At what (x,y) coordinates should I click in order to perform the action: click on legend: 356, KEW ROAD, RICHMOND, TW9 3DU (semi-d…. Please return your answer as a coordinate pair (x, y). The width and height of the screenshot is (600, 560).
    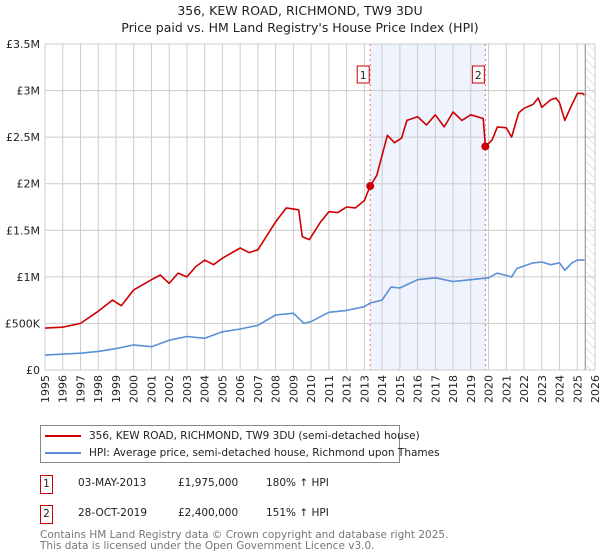
    Looking at the image, I should click on (240, 444).